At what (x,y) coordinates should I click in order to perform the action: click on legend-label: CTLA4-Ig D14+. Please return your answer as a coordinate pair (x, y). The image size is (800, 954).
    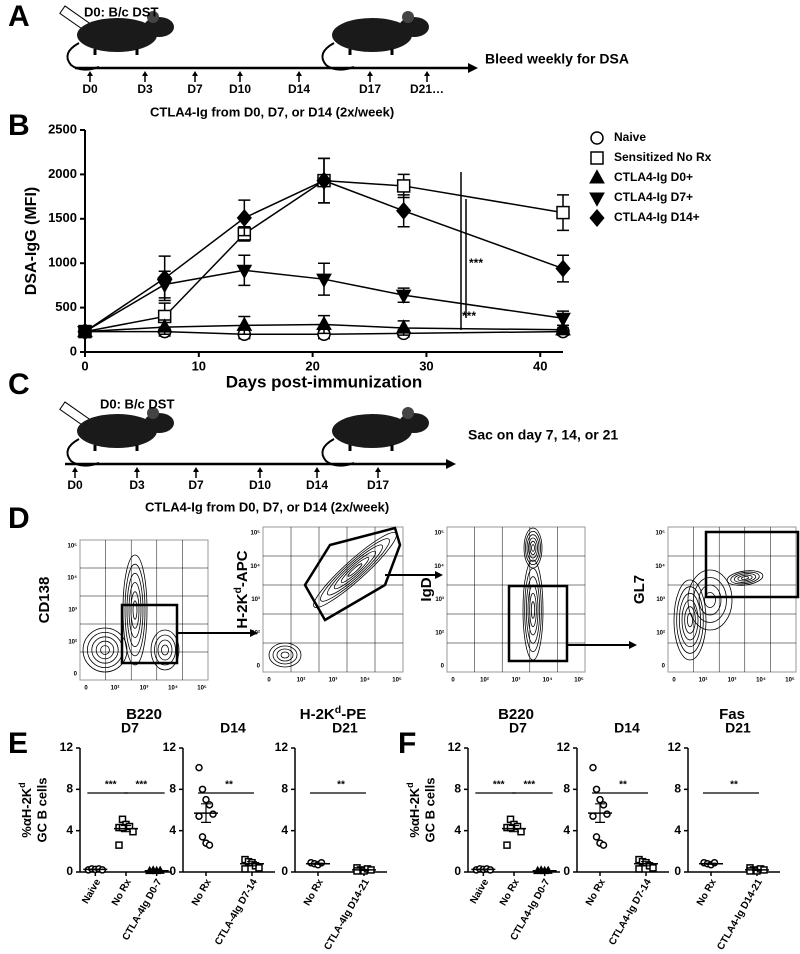
    Looking at the image, I should click on (657, 217).